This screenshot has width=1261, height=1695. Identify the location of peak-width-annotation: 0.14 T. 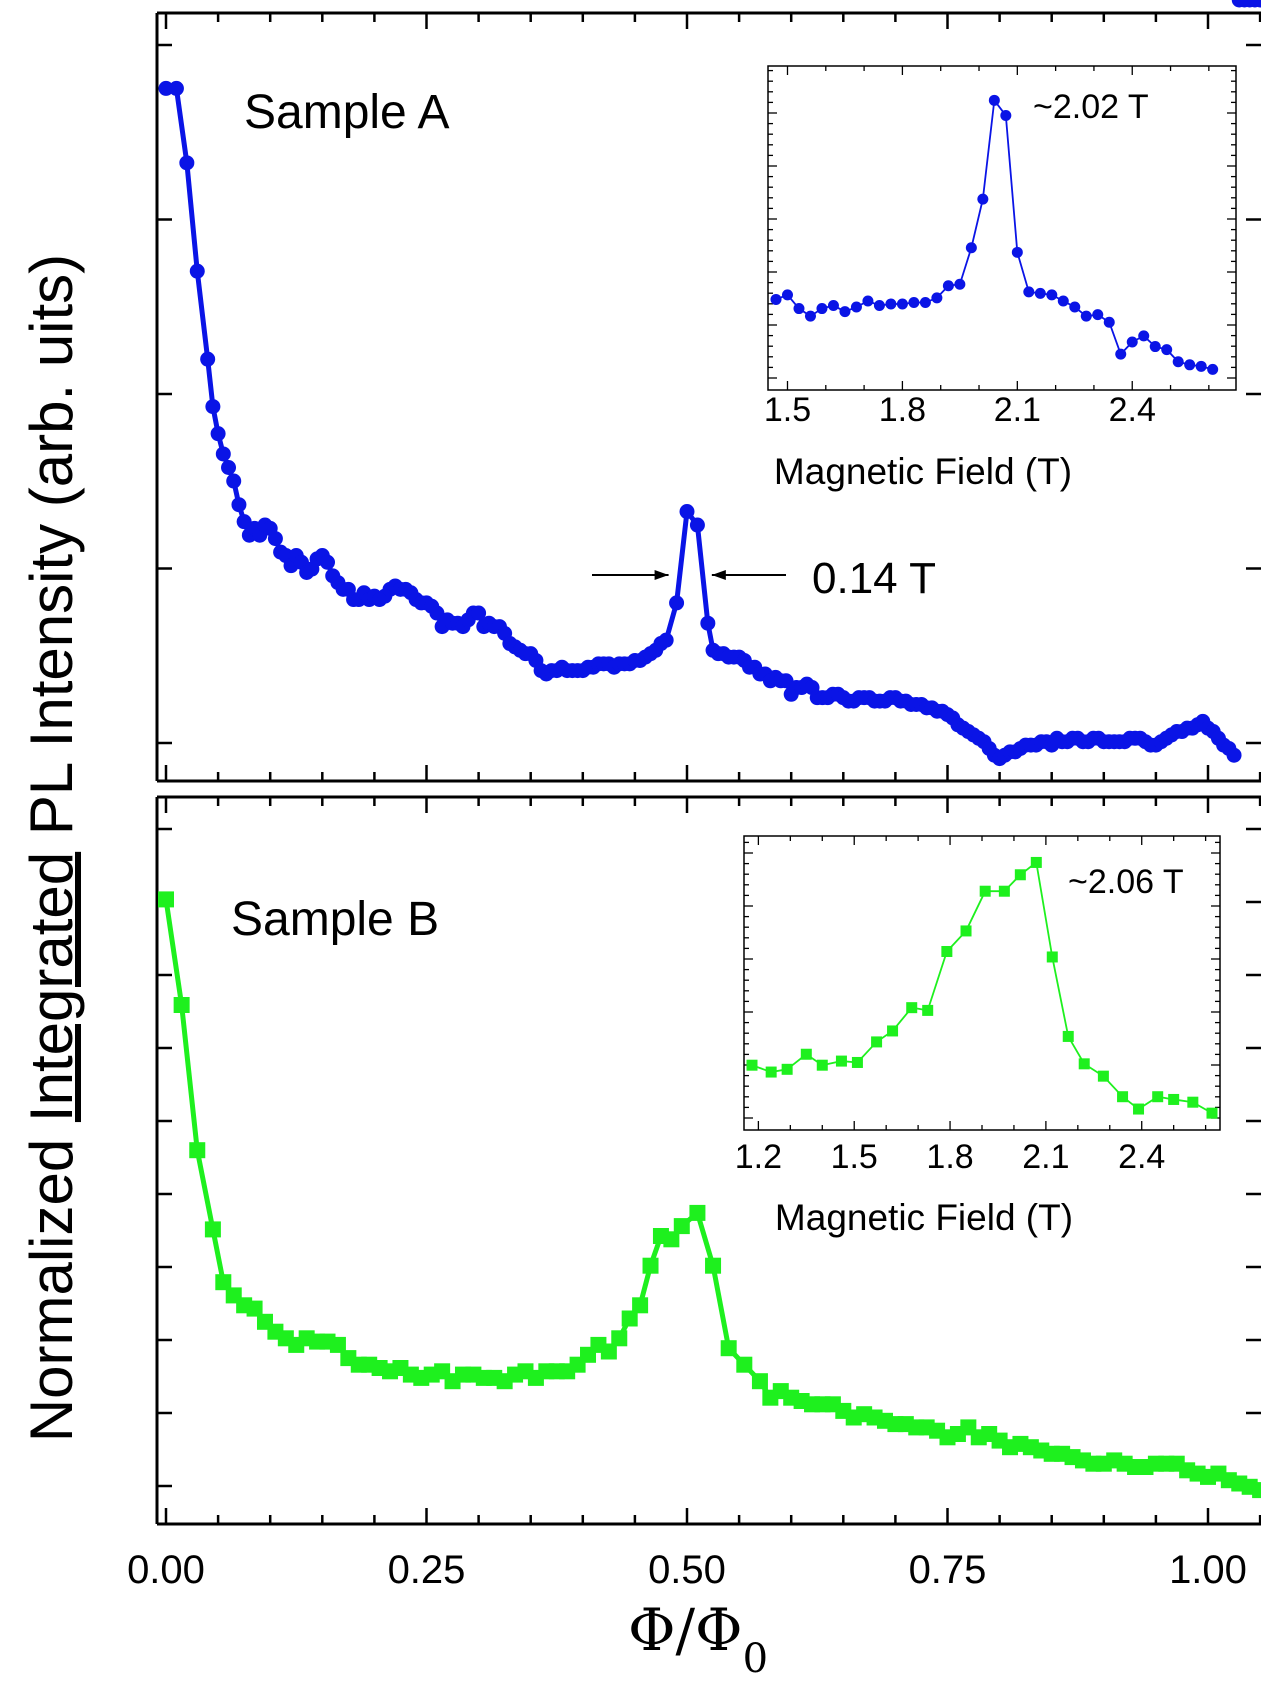
(874, 578).